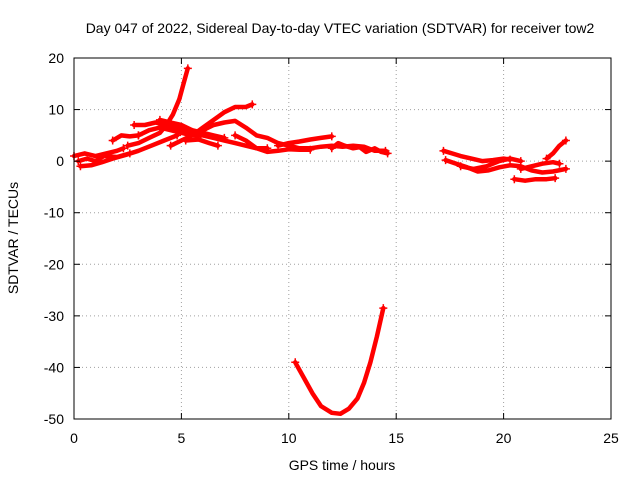  I want to click on y-tick-label: -50, so click(54, 419).